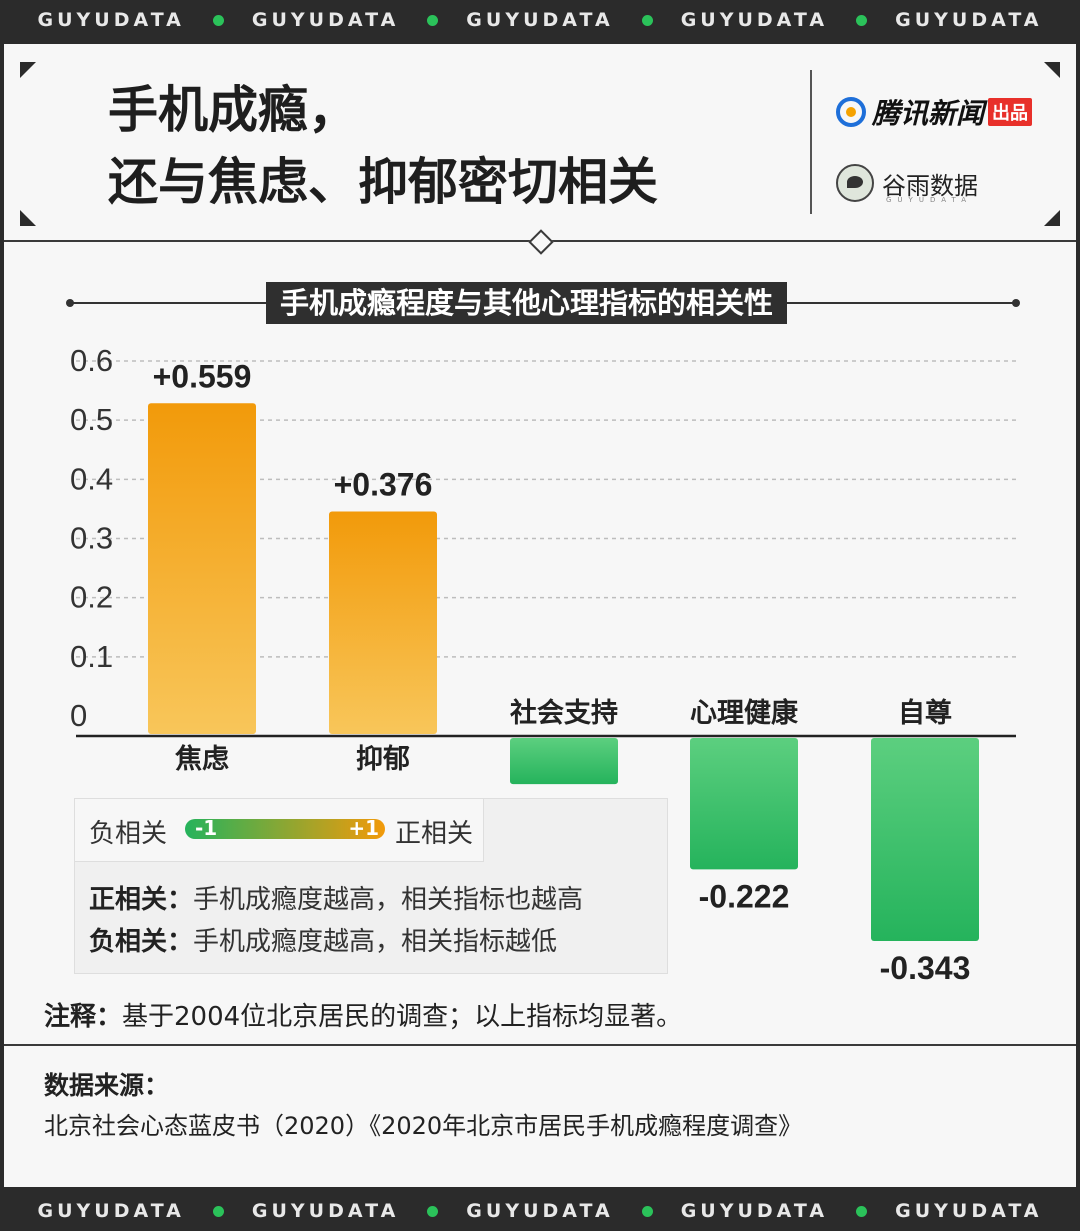 The width and height of the screenshot is (1080, 1231). I want to click on brand-subtitle: GUYUDATA, so click(929, 200).